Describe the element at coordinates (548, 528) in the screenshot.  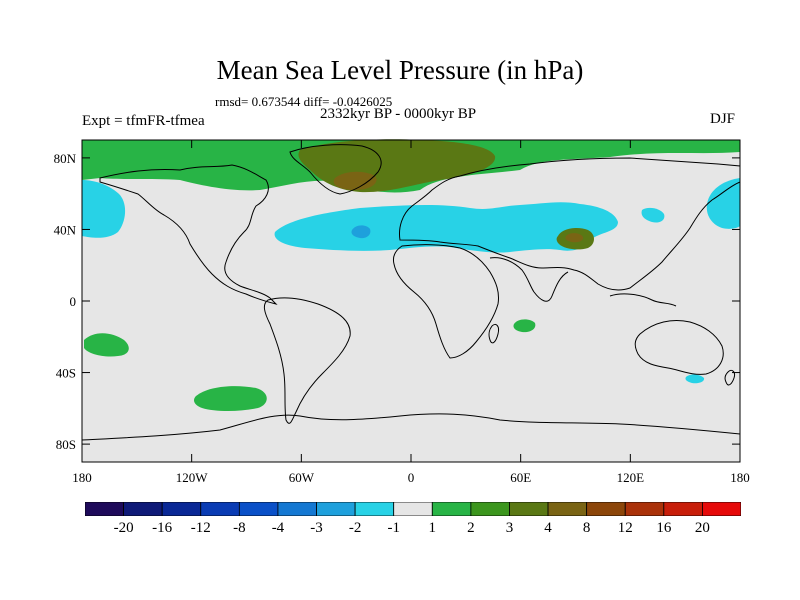
I see `colorbar-label: 4` at that location.